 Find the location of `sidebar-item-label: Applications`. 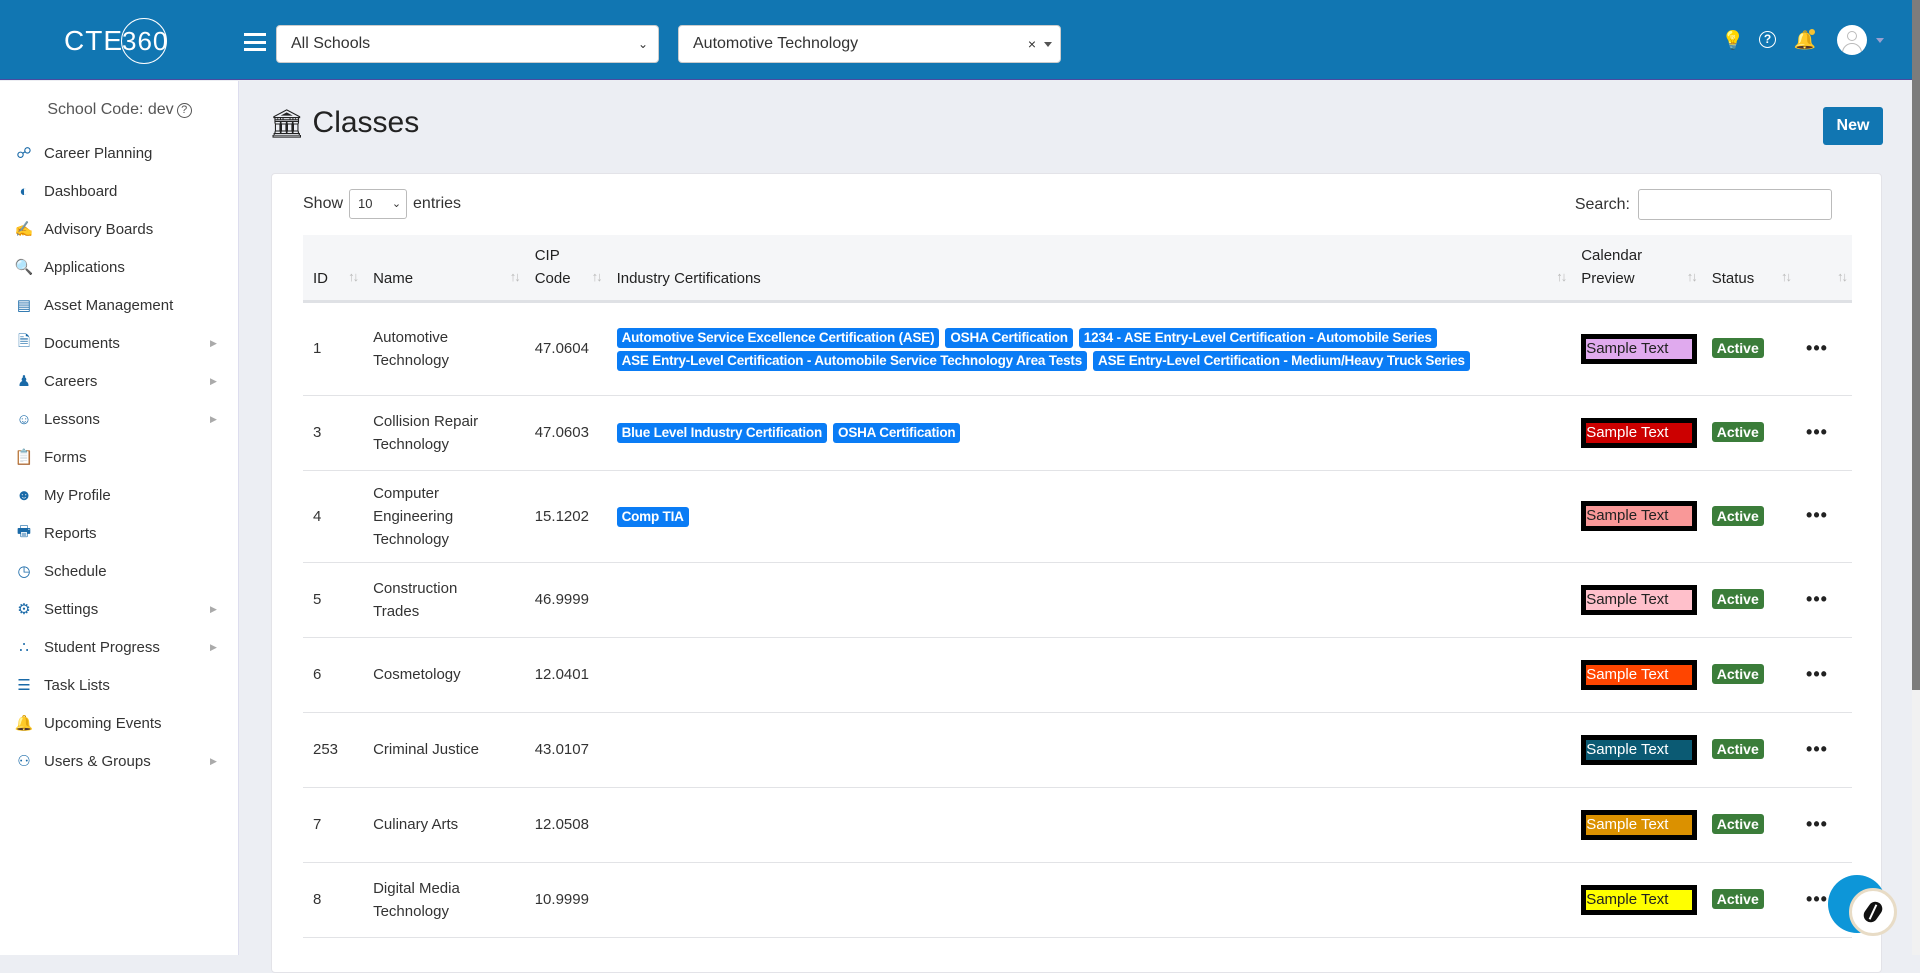

sidebar-item-label: Applications is located at coordinates (84, 267).